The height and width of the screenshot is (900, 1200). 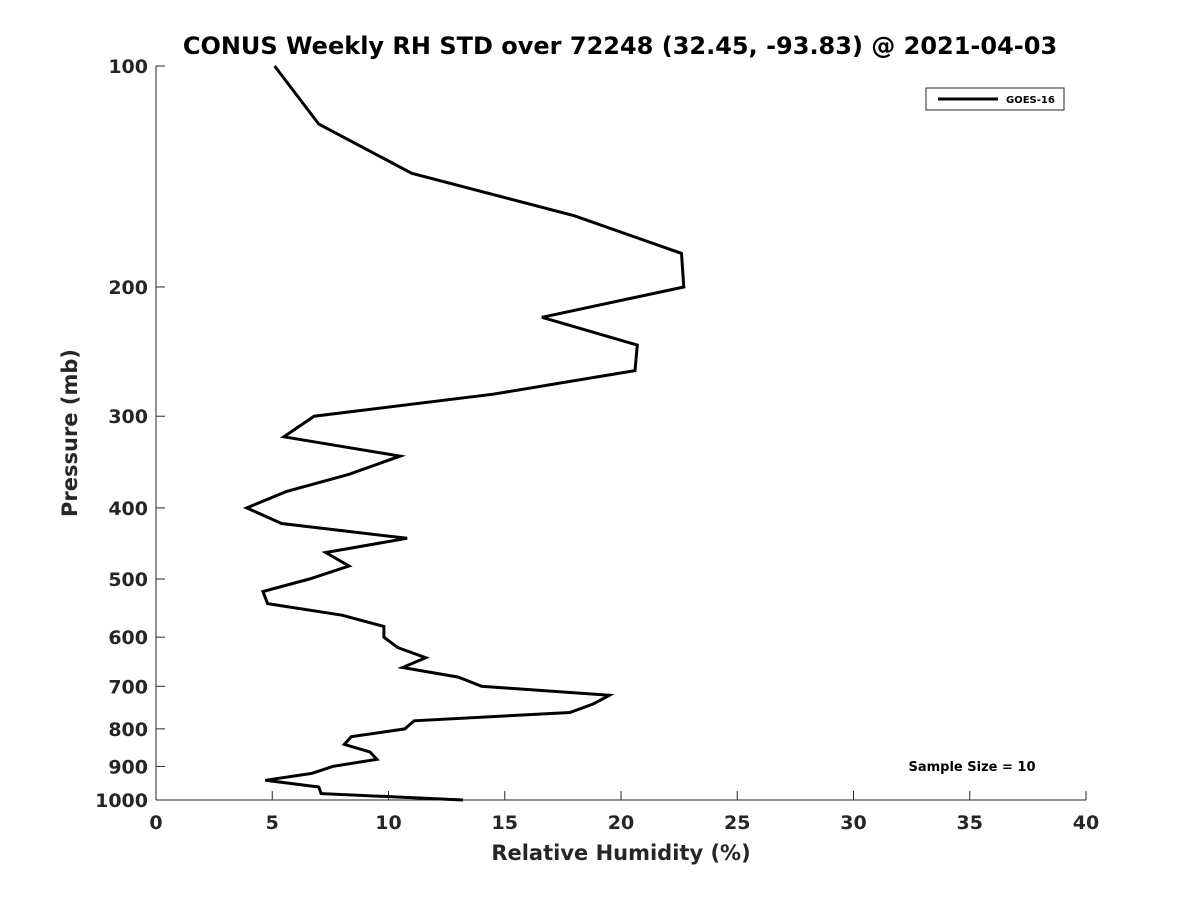 I want to click on x-tick-label: 10, so click(x=388, y=823).